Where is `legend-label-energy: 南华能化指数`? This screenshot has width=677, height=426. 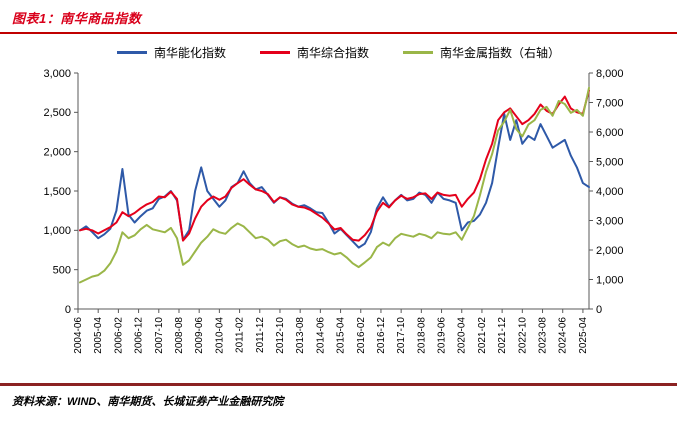
legend-label-energy: 南华能化指数 is located at coordinates (189, 53).